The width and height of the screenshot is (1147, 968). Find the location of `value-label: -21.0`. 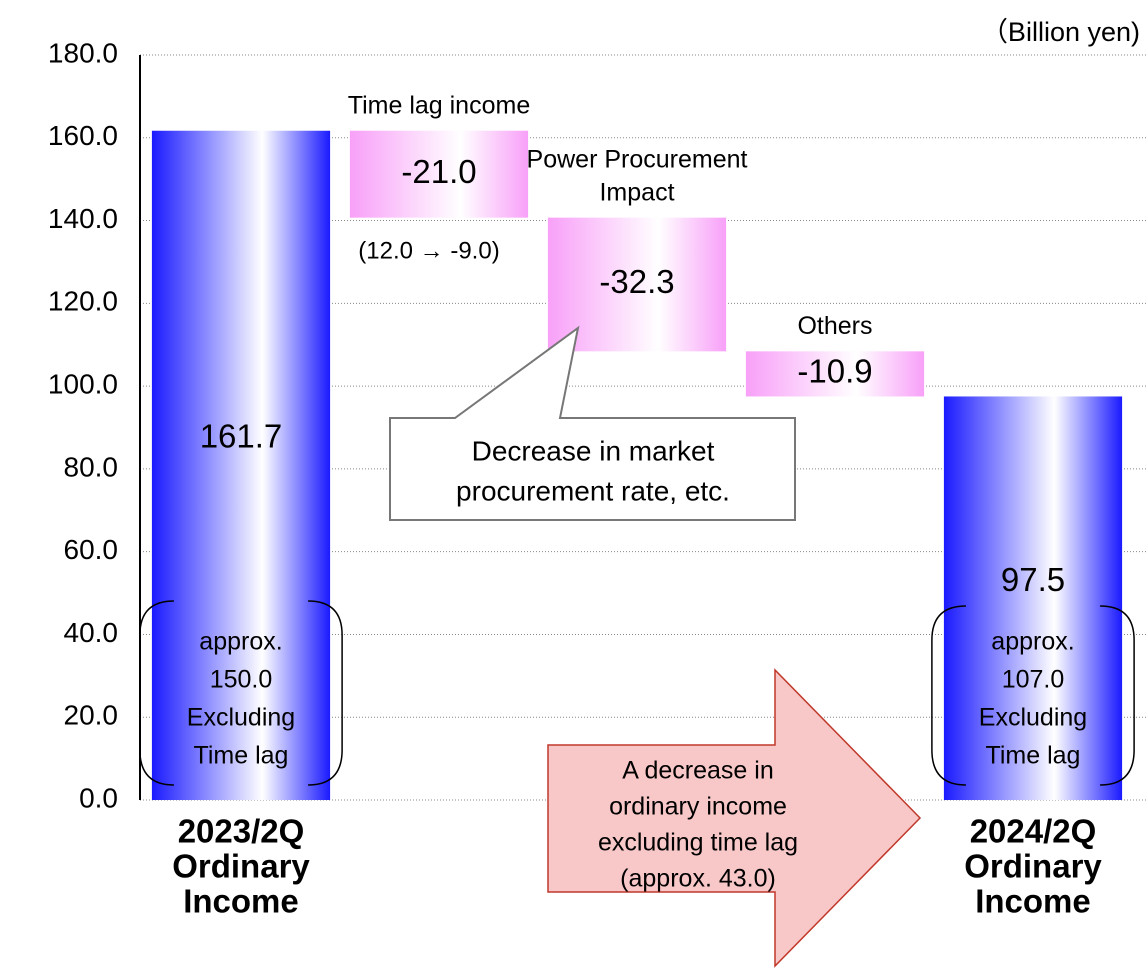

value-label: -21.0 is located at coordinates (438, 171).